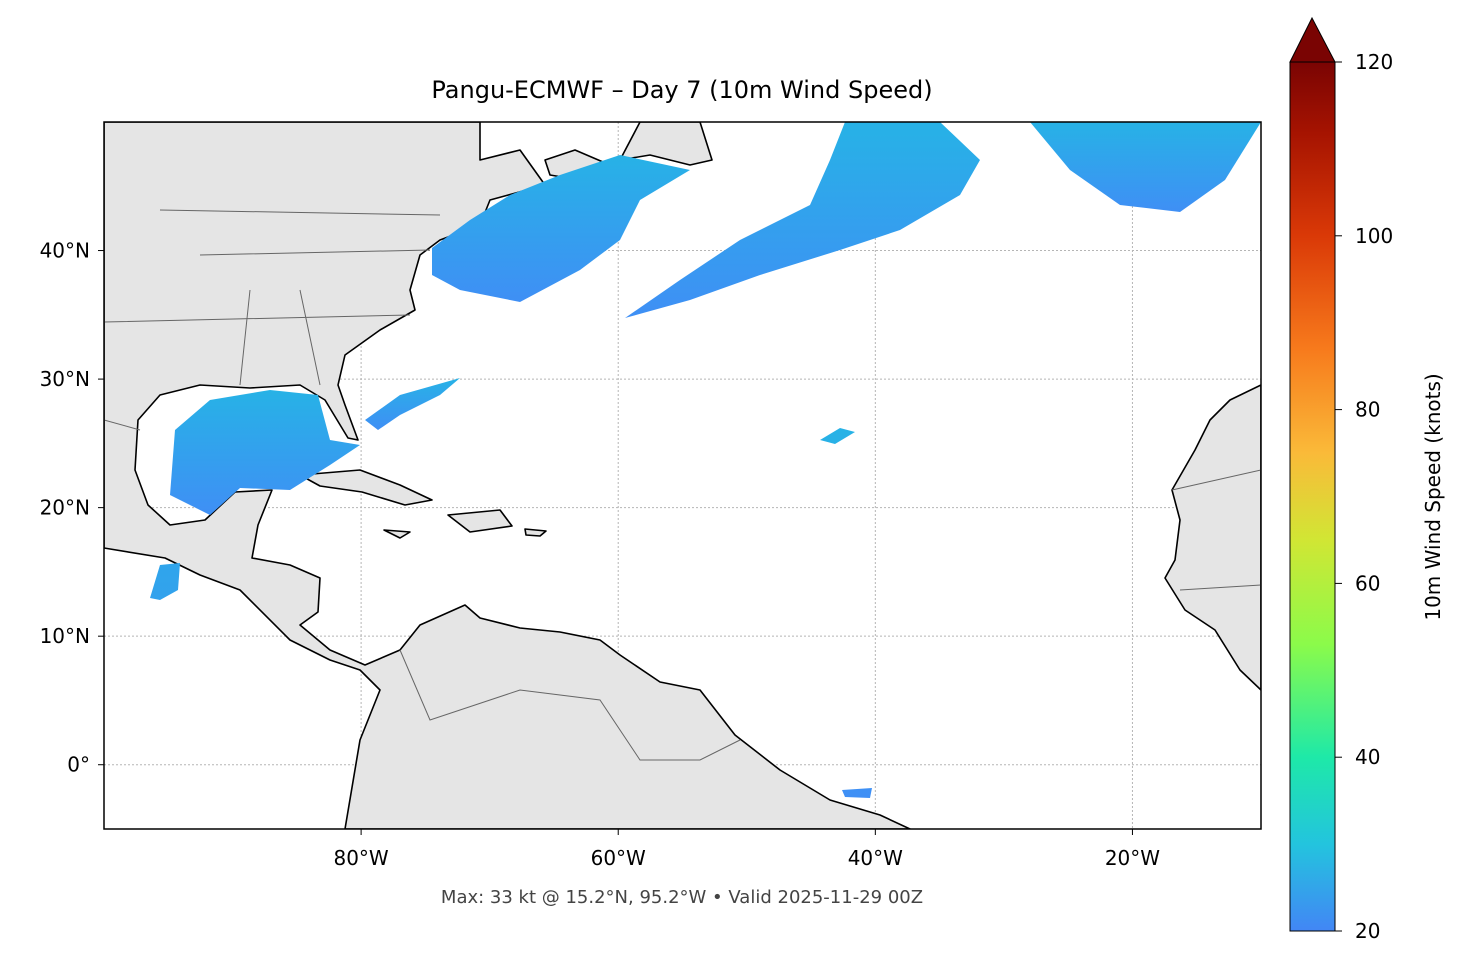 This screenshot has height=973, width=1466. I want to click on wind-jet, so click(802, 220).